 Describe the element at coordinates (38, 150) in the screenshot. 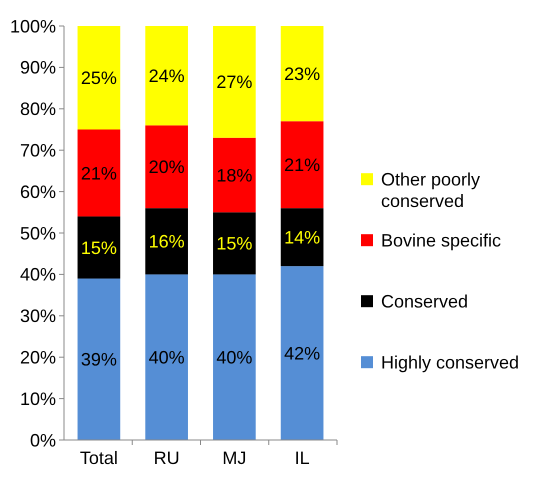

I see `y-tick-label: 70%` at that location.